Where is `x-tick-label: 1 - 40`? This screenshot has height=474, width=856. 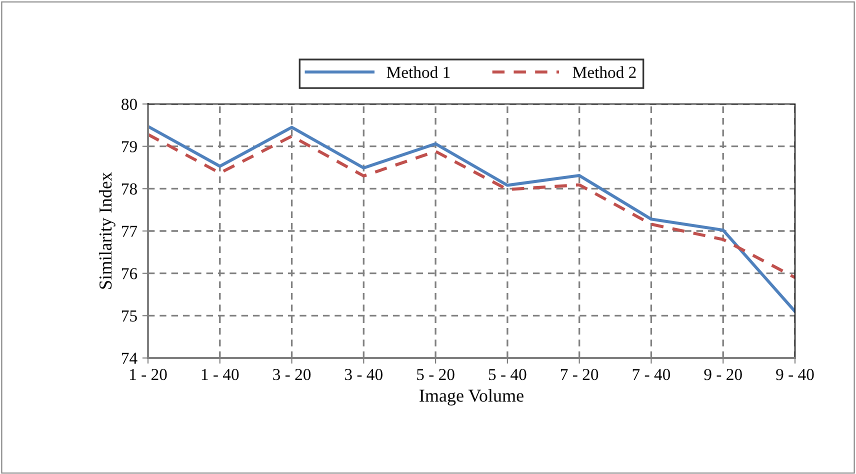 x-tick-label: 1 - 40 is located at coordinates (220, 374).